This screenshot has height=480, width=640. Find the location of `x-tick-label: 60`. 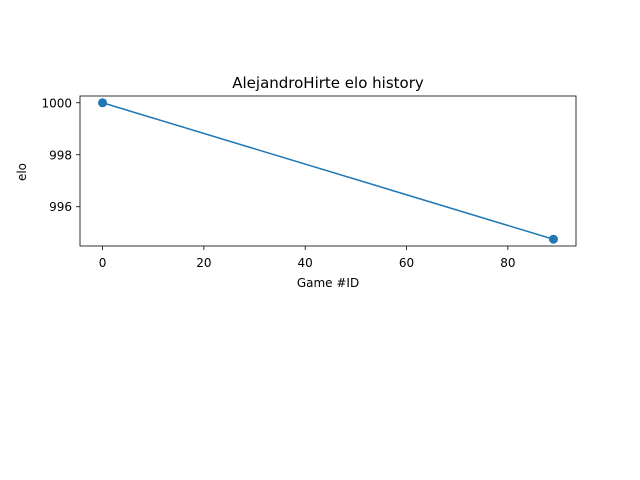

x-tick-label: 60 is located at coordinates (406, 263).